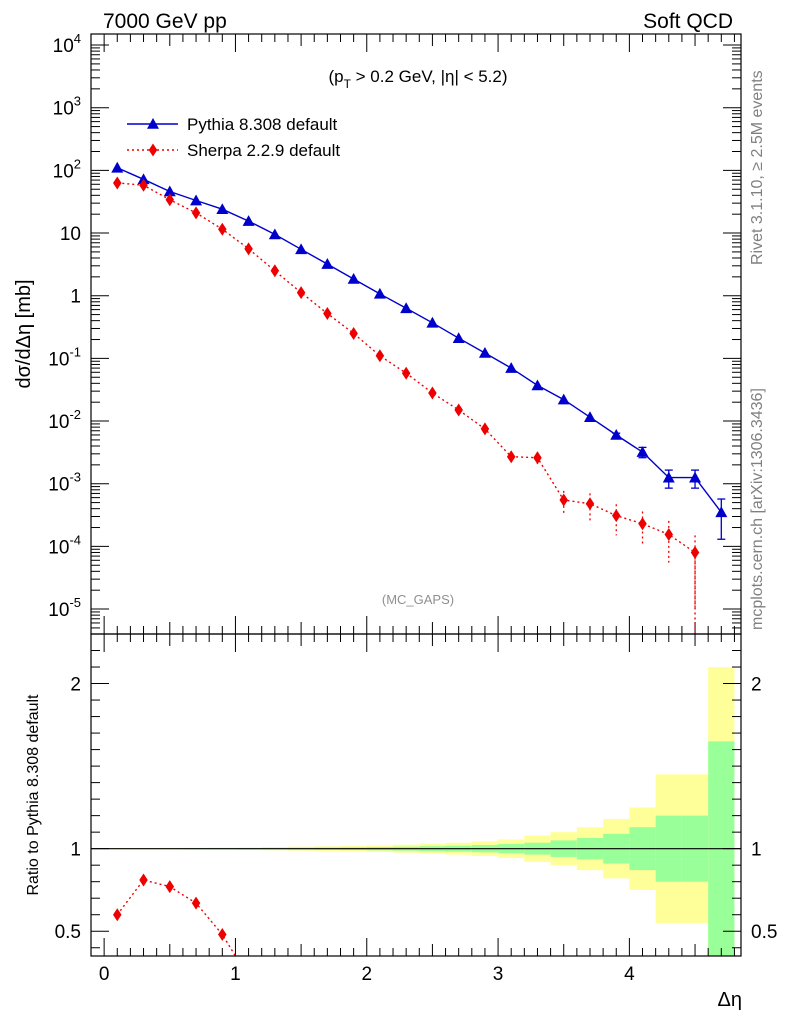 The height and width of the screenshot is (1024, 786). Describe the element at coordinates (757, 509) in the screenshot. I see `mcplots-reference-label: mcplots.cern.ch [arXiv:1306.3436]` at that location.